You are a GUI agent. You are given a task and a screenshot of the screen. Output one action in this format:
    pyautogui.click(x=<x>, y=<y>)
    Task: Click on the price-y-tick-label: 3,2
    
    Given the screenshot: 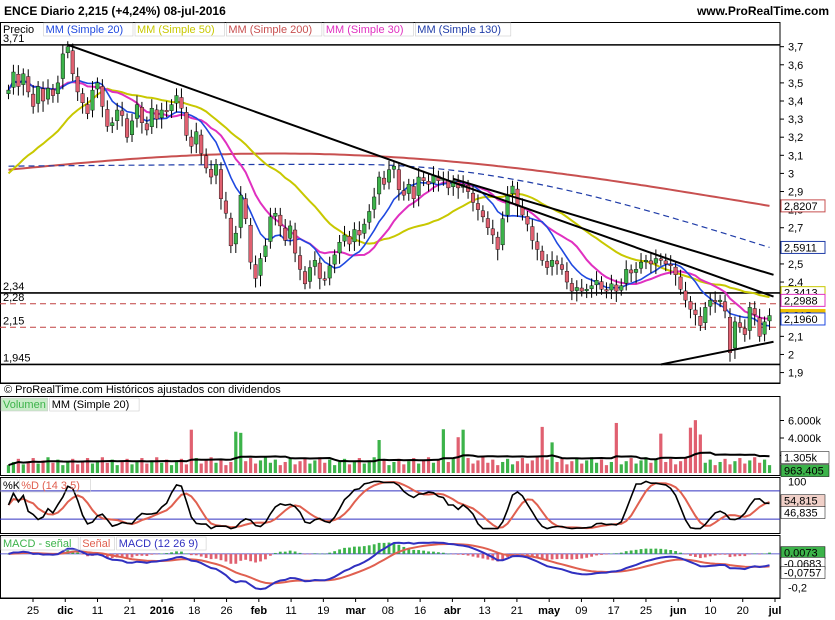 What is the action you would take?
    pyautogui.click(x=795, y=138)
    